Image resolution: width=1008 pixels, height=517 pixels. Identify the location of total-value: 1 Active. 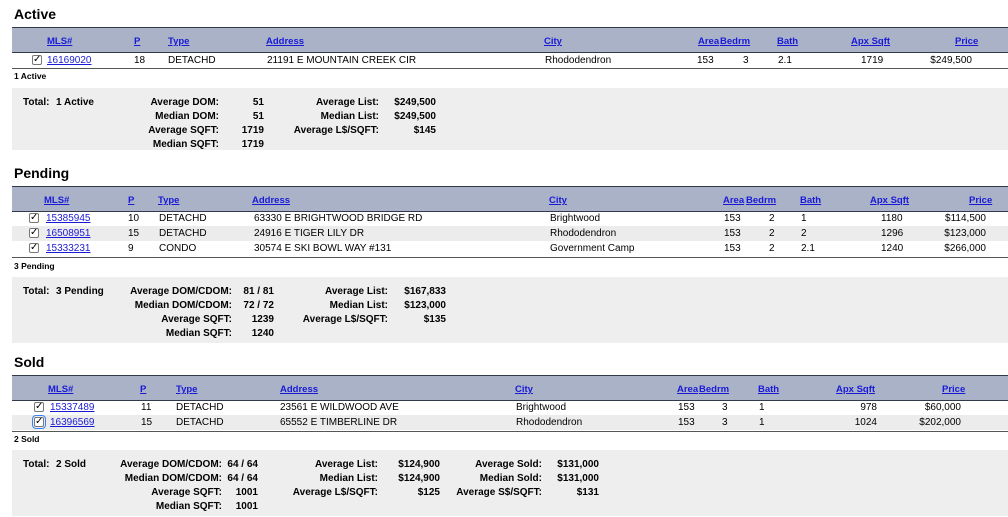
(75, 102).